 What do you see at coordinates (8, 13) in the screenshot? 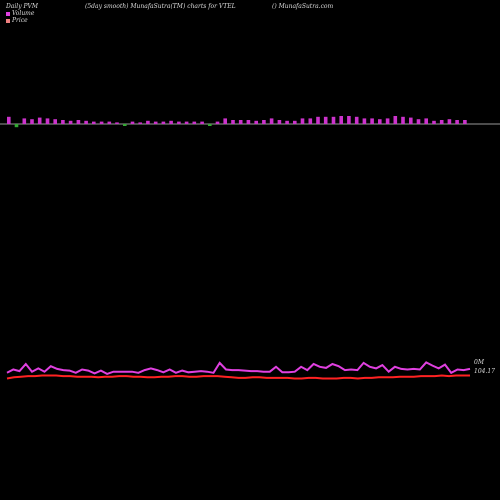
I see `legend-volume-swatch` at bounding box center [8, 13].